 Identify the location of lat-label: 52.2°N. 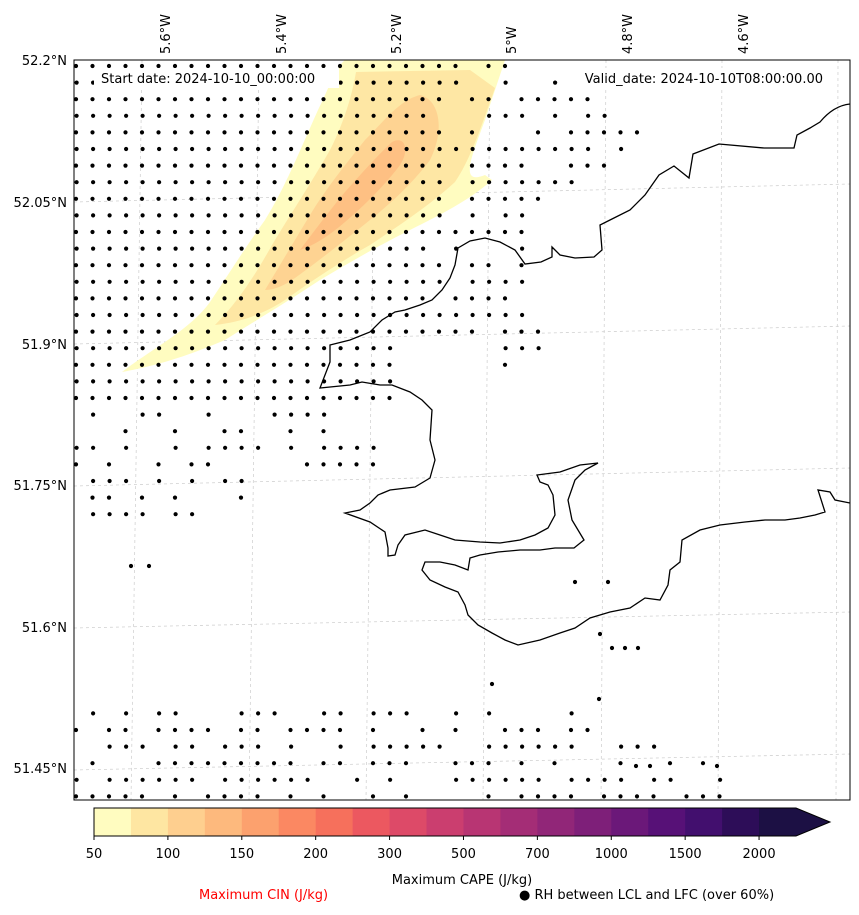
(44, 61).